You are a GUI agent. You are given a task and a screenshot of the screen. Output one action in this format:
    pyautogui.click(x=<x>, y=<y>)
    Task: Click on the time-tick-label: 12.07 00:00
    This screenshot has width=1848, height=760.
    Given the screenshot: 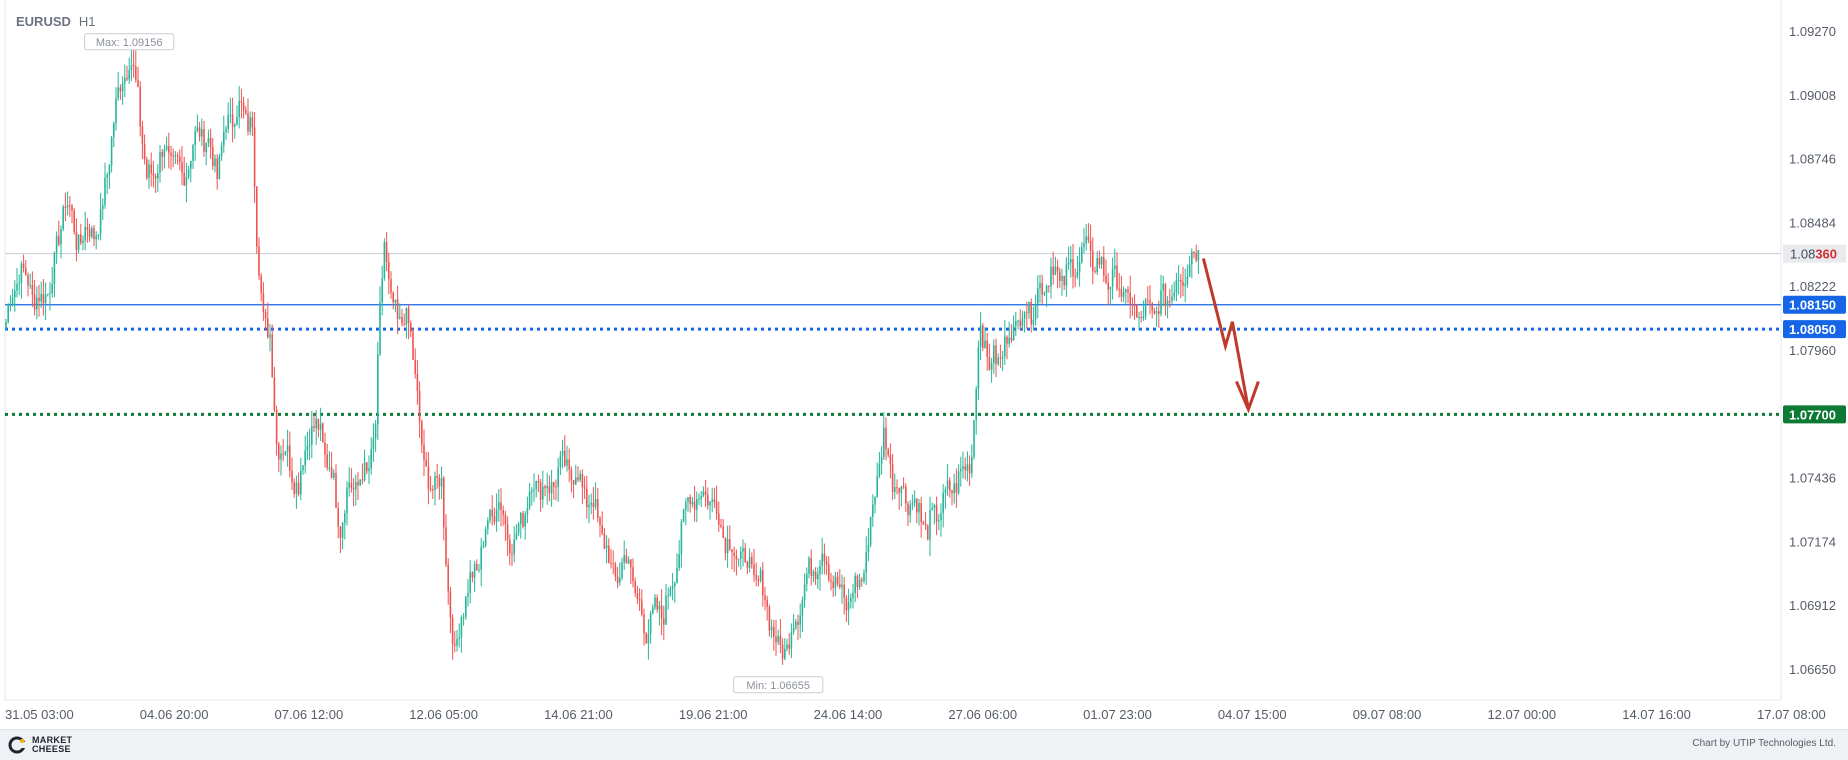 What is the action you would take?
    pyautogui.click(x=1521, y=714)
    